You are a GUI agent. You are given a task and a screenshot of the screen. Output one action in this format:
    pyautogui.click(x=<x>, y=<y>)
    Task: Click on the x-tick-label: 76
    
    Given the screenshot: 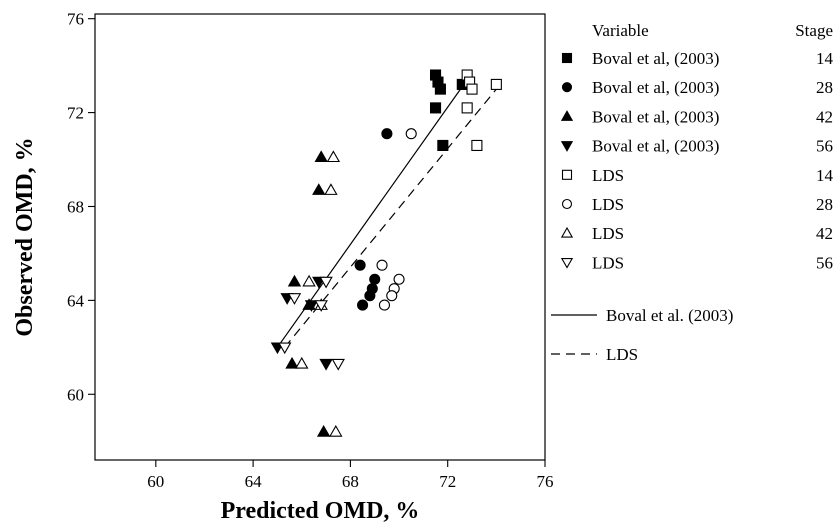 What is the action you would take?
    pyautogui.click(x=545, y=481)
    